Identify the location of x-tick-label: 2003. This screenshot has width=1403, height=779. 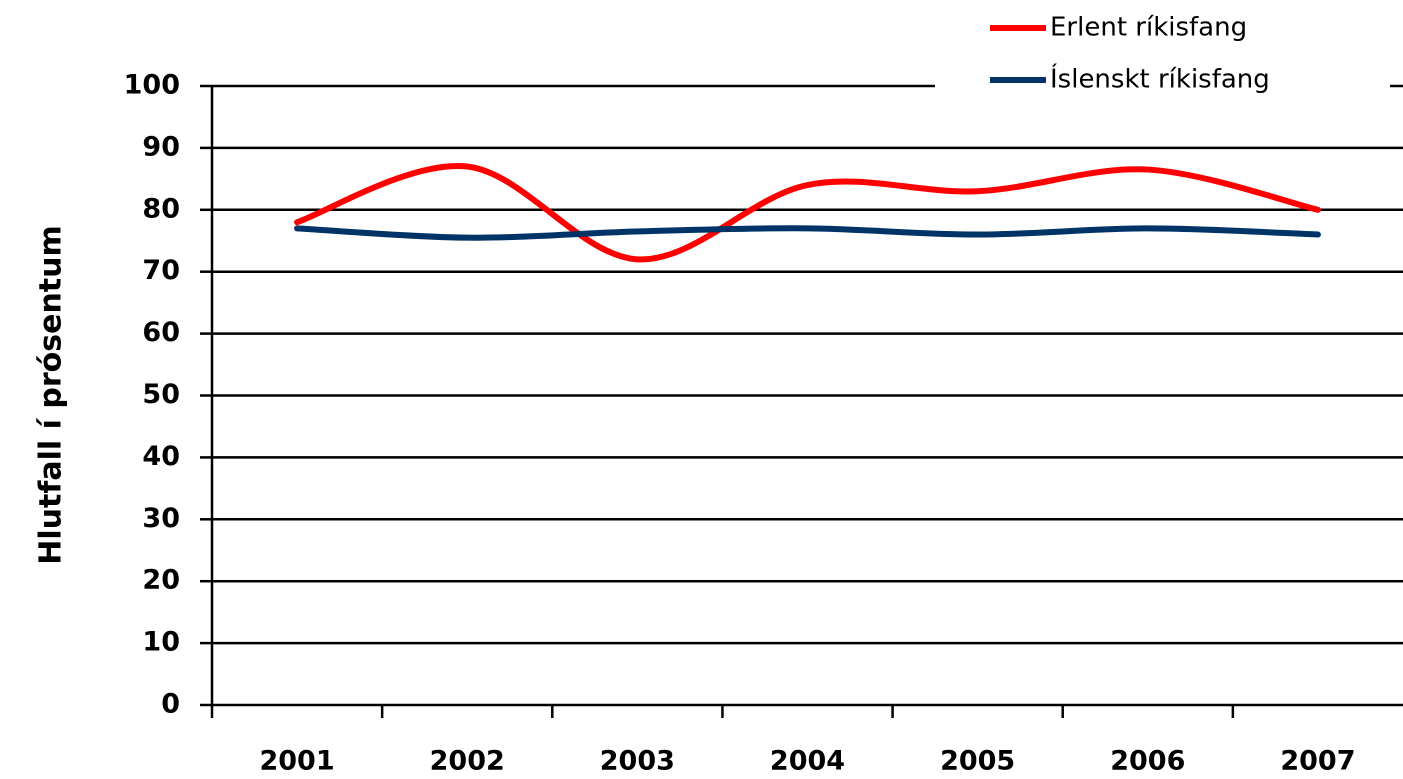
(637, 761).